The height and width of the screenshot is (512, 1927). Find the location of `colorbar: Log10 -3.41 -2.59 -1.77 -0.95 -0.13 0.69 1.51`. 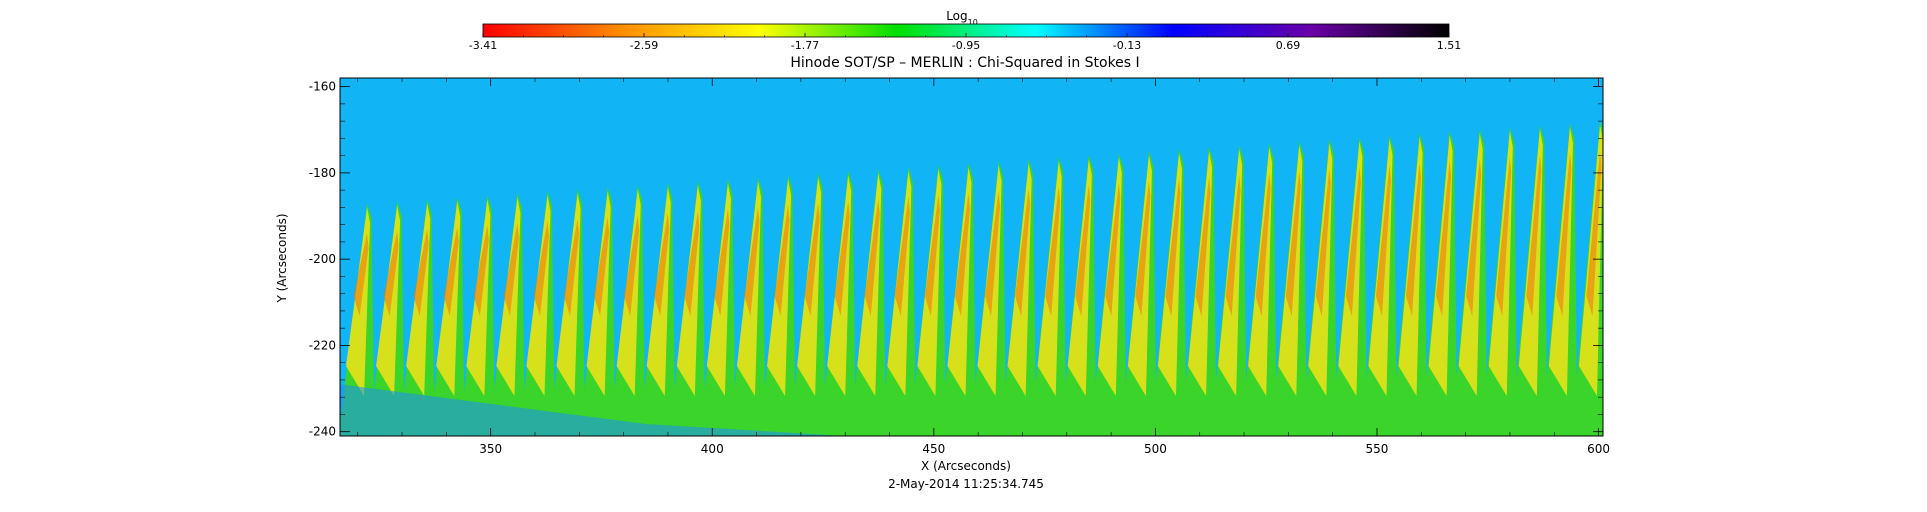

colorbar: Log10 -3.41 -2.59 -1.77 -0.95 -0.13 0.69 1.51 is located at coordinates (965, 30).